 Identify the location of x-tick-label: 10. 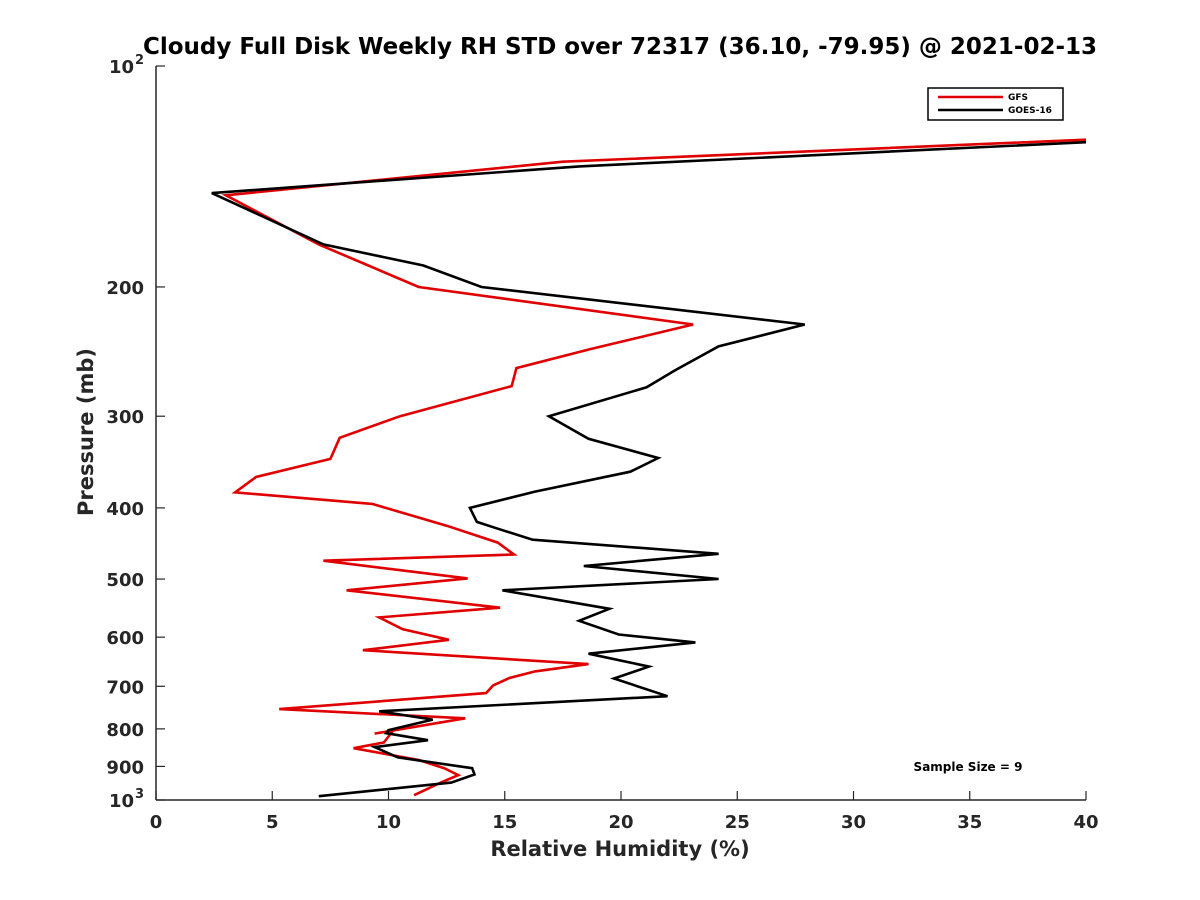
(388, 822).